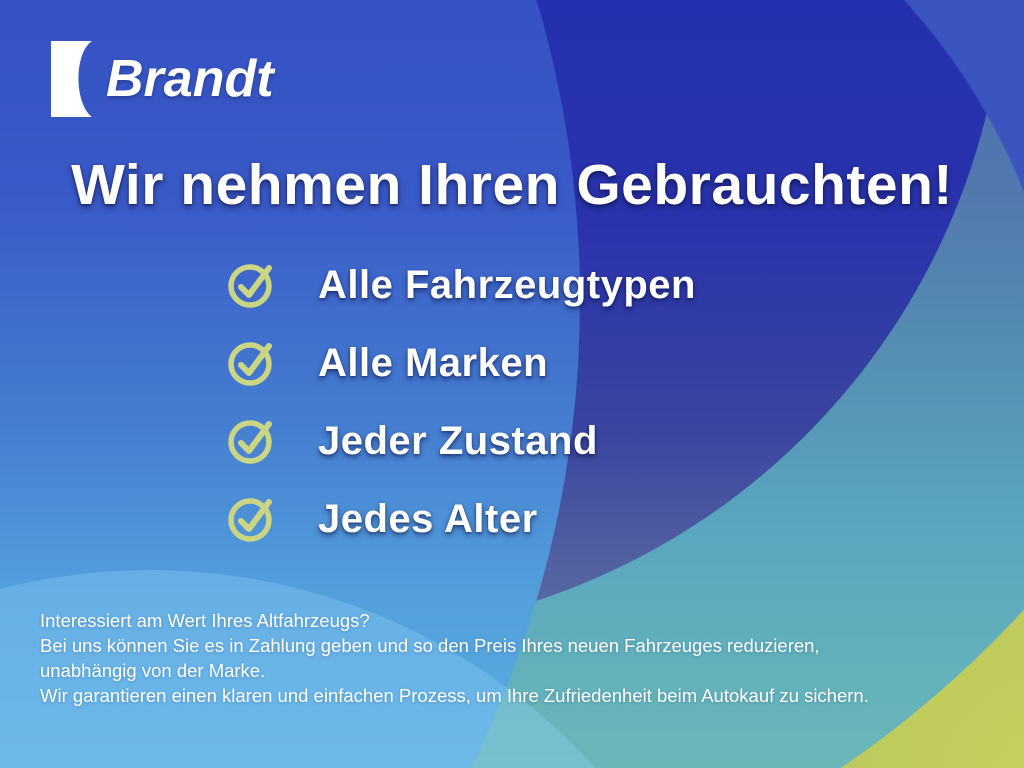 This screenshot has width=1024, height=768. What do you see at coordinates (205, 620) in the screenshot?
I see `footer-line: Interessiert am Wert Ihres Altfahrzeugs?` at bounding box center [205, 620].